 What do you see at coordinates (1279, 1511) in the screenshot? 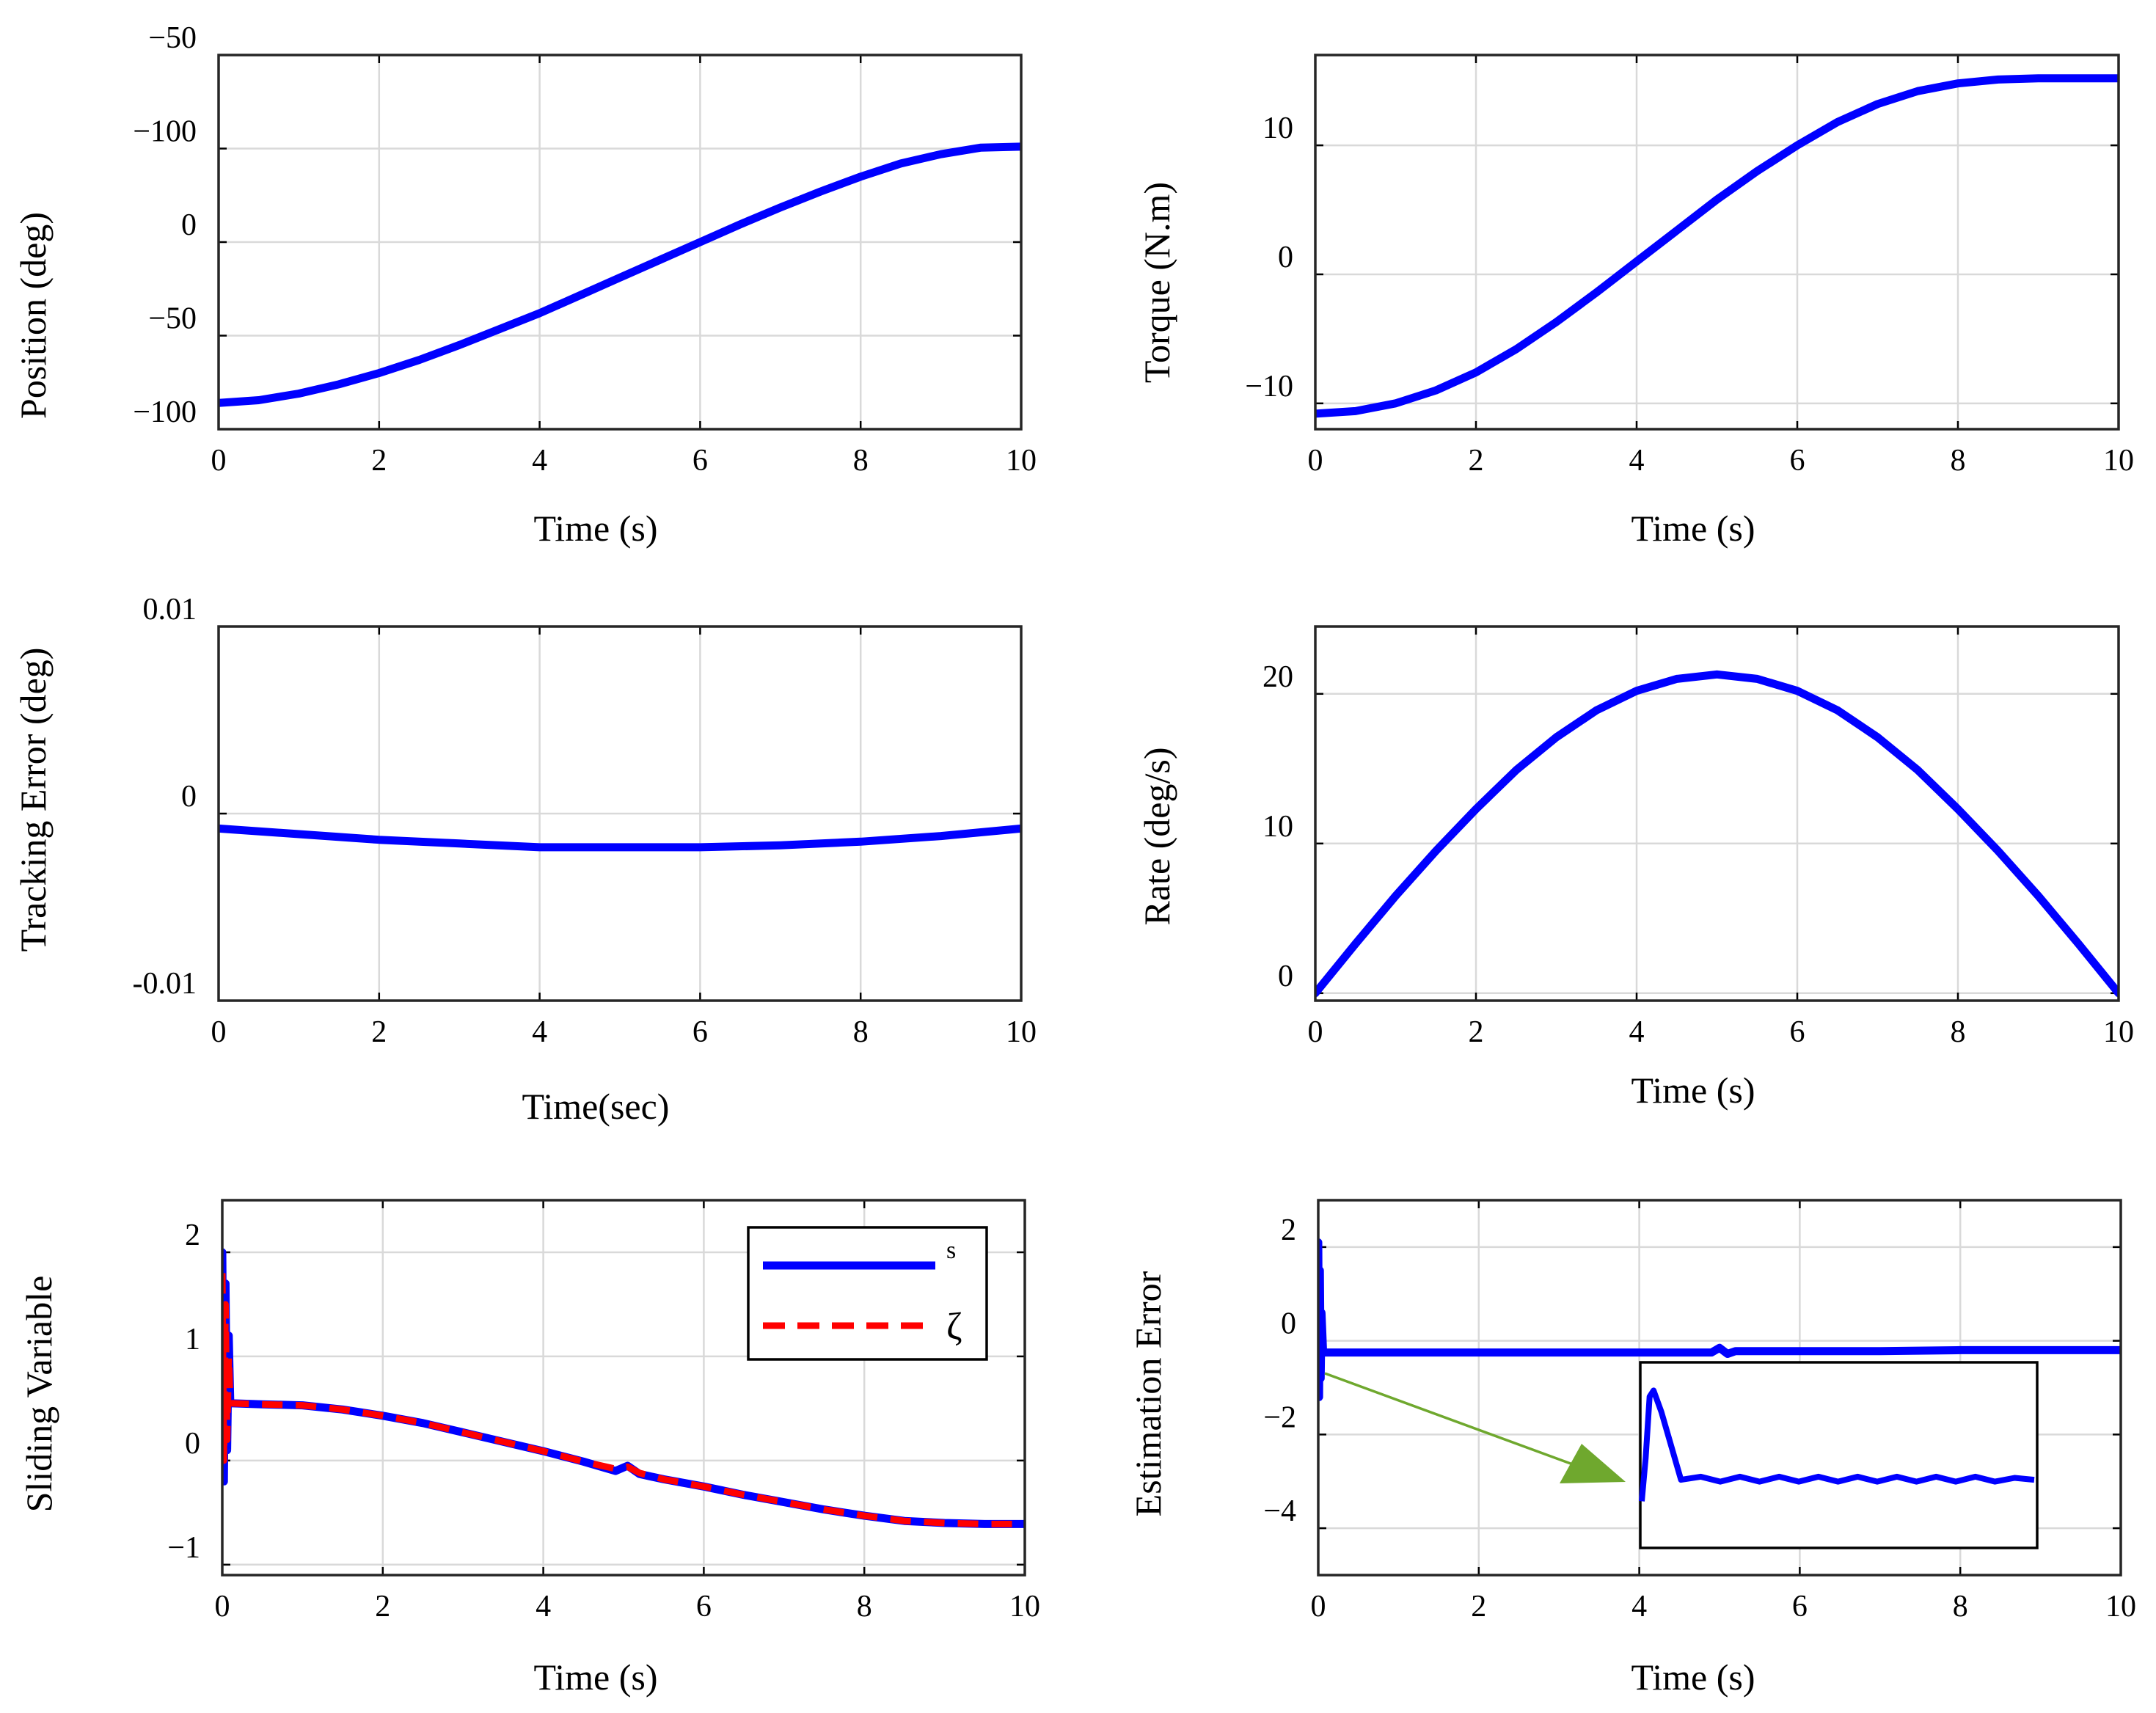
I see `y-tick-label: −4` at bounding box center [1279, 1511].